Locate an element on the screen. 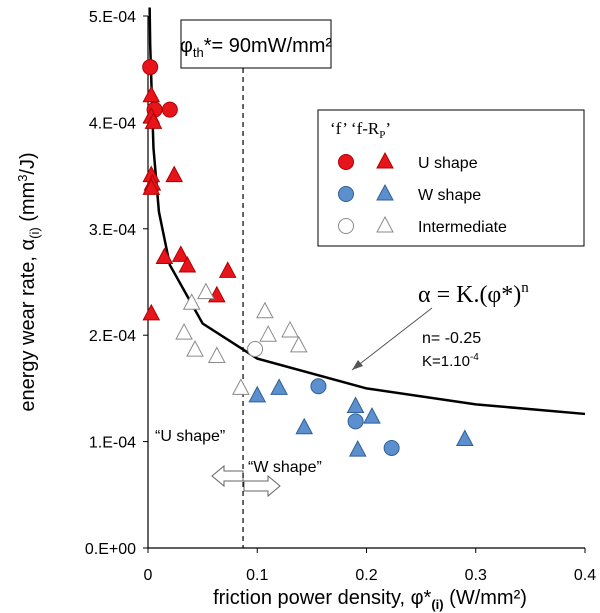 Image resolution: width=600 pixels, height=613 pixels. x-axis-label: friction power density, φ*(i) (W/mm²) is located at coordinates (370, 599).